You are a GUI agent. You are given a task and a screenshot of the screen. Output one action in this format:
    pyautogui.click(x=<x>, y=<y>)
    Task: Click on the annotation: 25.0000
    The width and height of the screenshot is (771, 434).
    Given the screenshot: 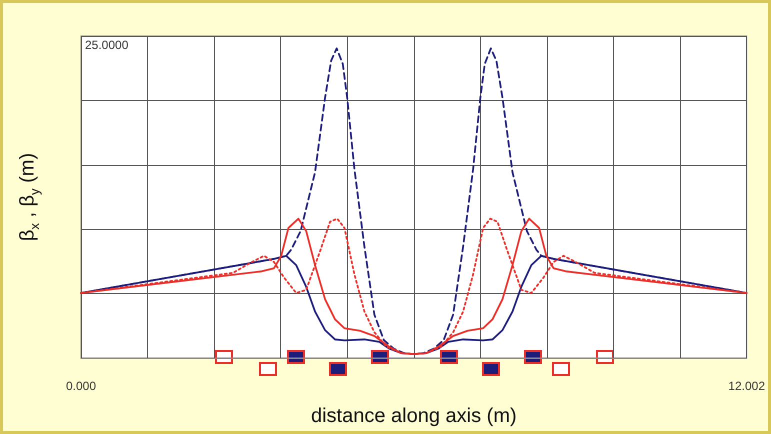 What is the action you would take?
    pyautogui.click(x=107, y=45)
    